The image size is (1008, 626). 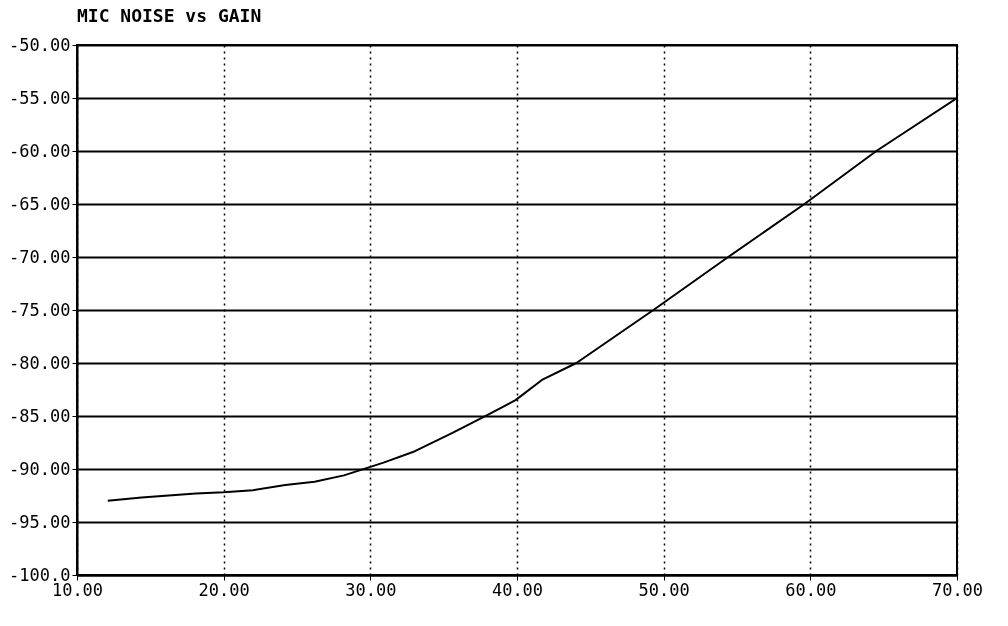 What do you see at coordinates (40, 203) in the screenshot?
I see `y-tick-label: -65.00` at bounding box center [40, 203].